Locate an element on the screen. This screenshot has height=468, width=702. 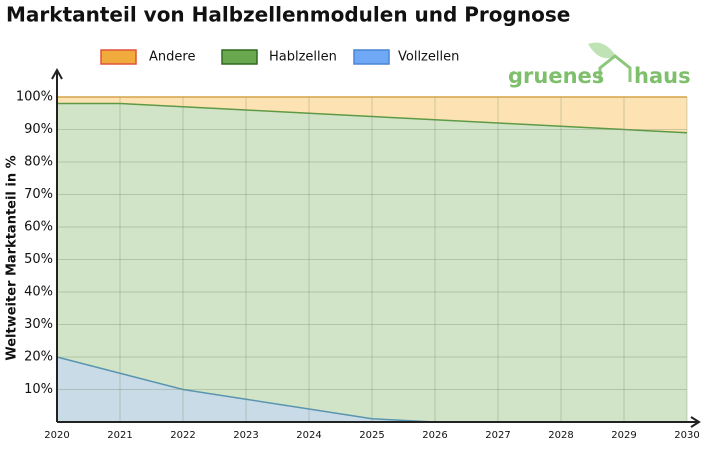
x-tick-label: 2029 is located at coordinates (623, 435).